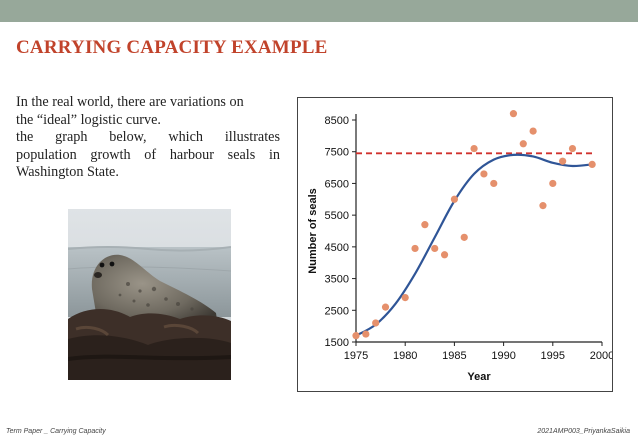 This screenshot has width=638, height=442. Describe the element at coordinates (337, 153) in the screenshot. I see `y-tick-label: 7500` at that location.